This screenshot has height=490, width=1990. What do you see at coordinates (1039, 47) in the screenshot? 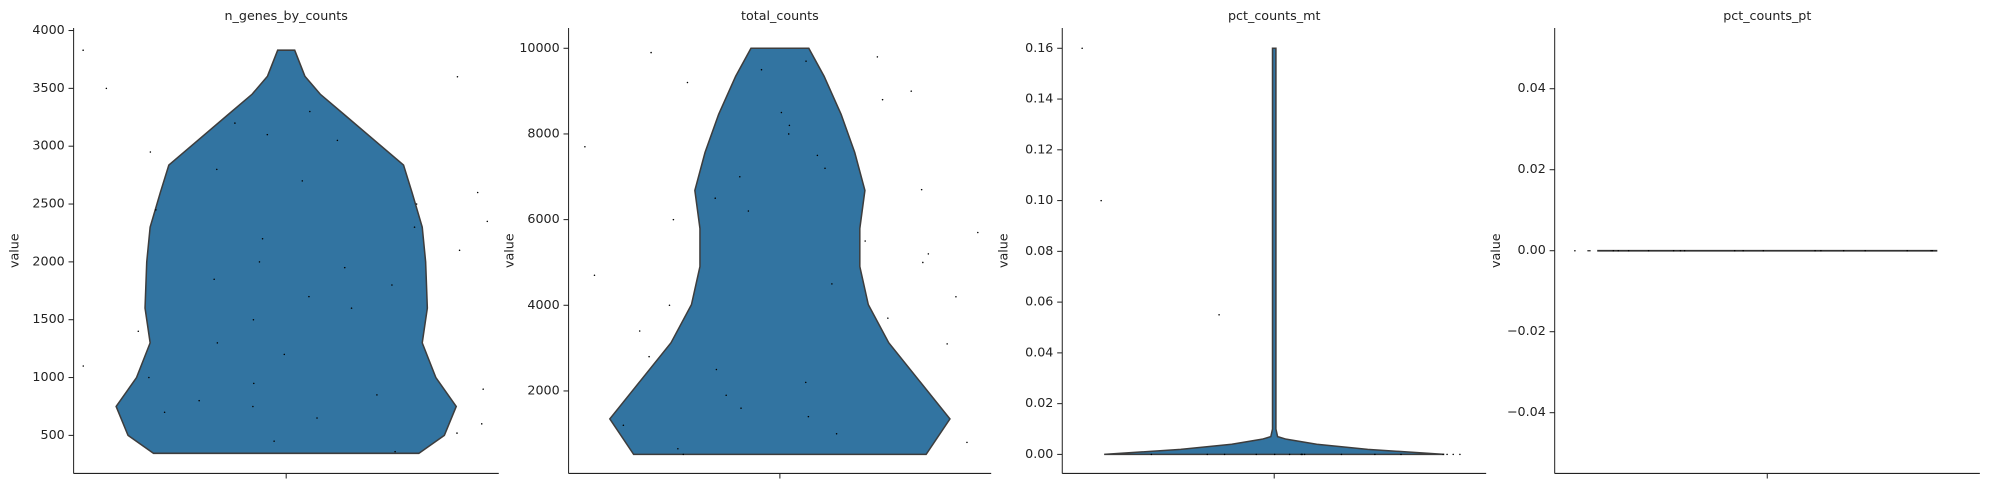
I see `y-tick-label: 0.16` at bounding box center [1039, 47].